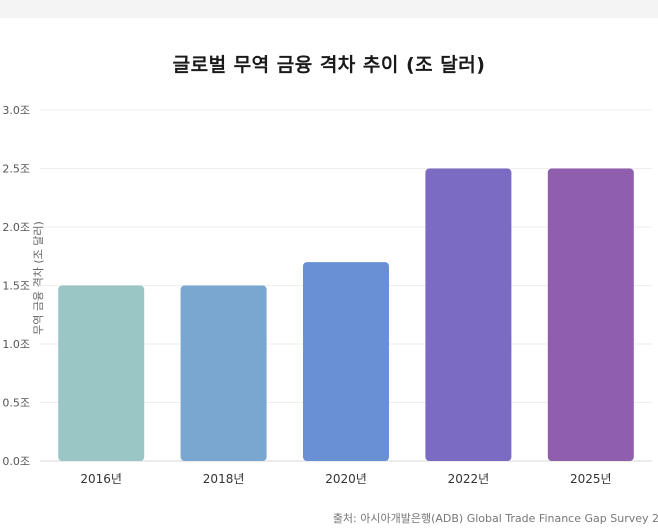  I want to click on chart-title: 글로벌 무역 금융 격차 추이 (조 달러), so click(329, 65).